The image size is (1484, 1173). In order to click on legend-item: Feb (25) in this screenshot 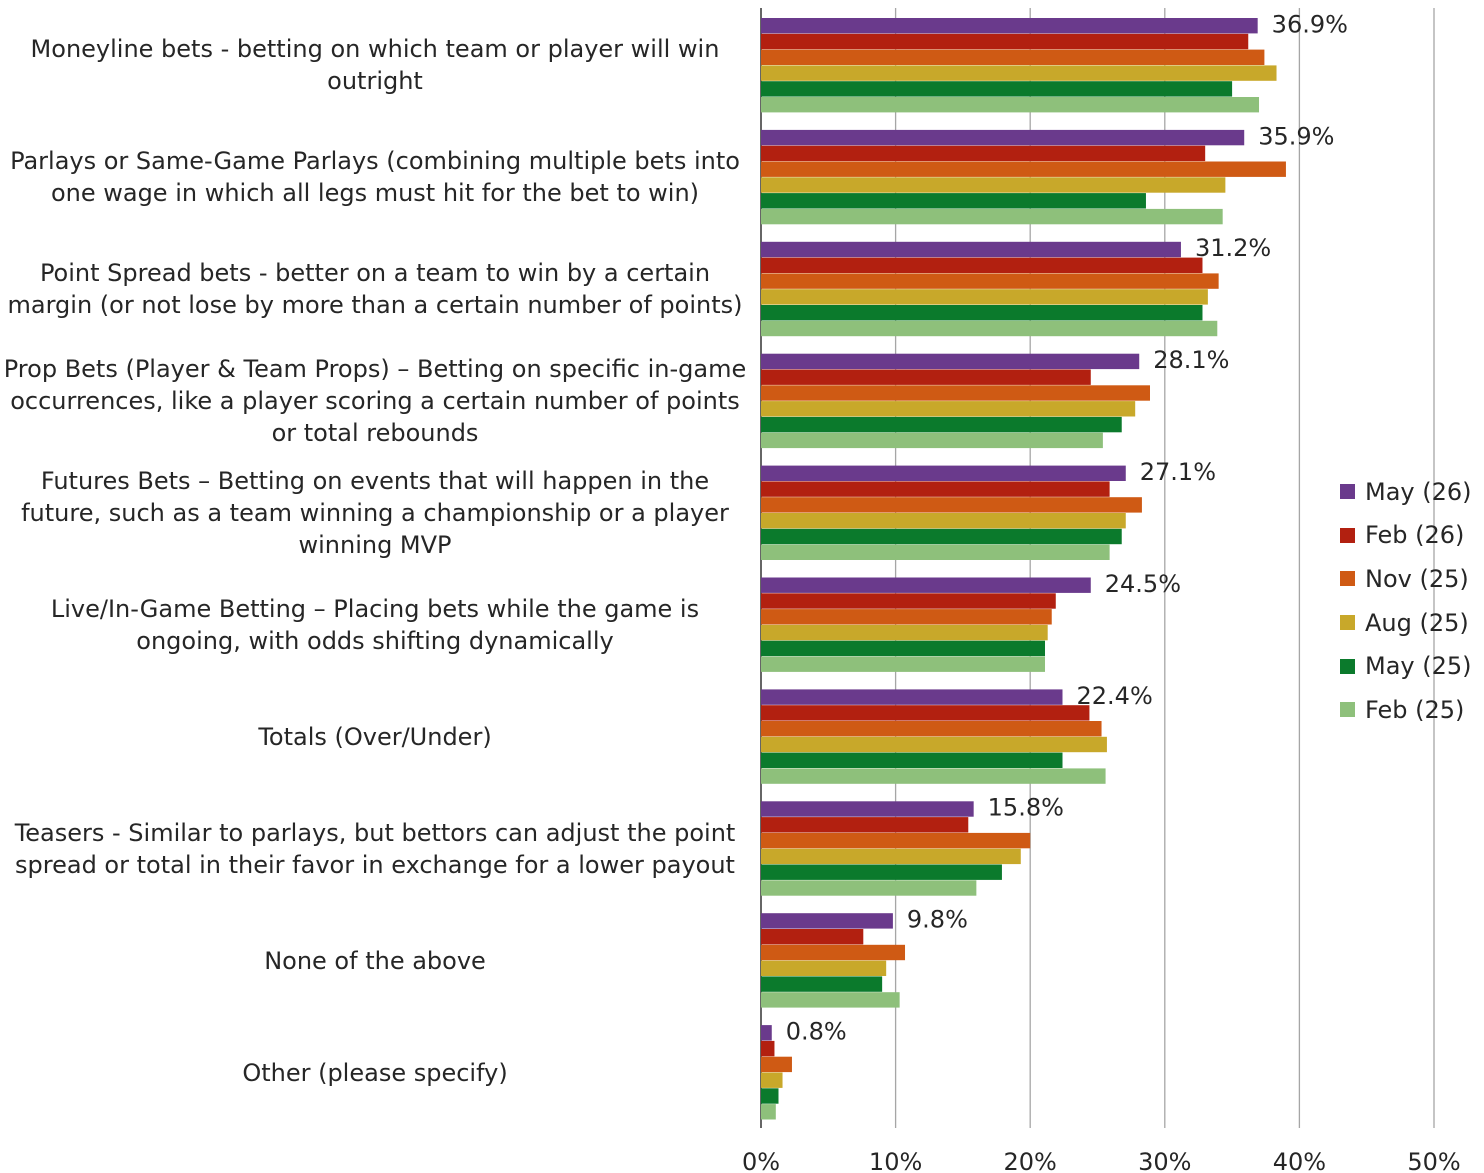, I will do `click(1406, 710)`.